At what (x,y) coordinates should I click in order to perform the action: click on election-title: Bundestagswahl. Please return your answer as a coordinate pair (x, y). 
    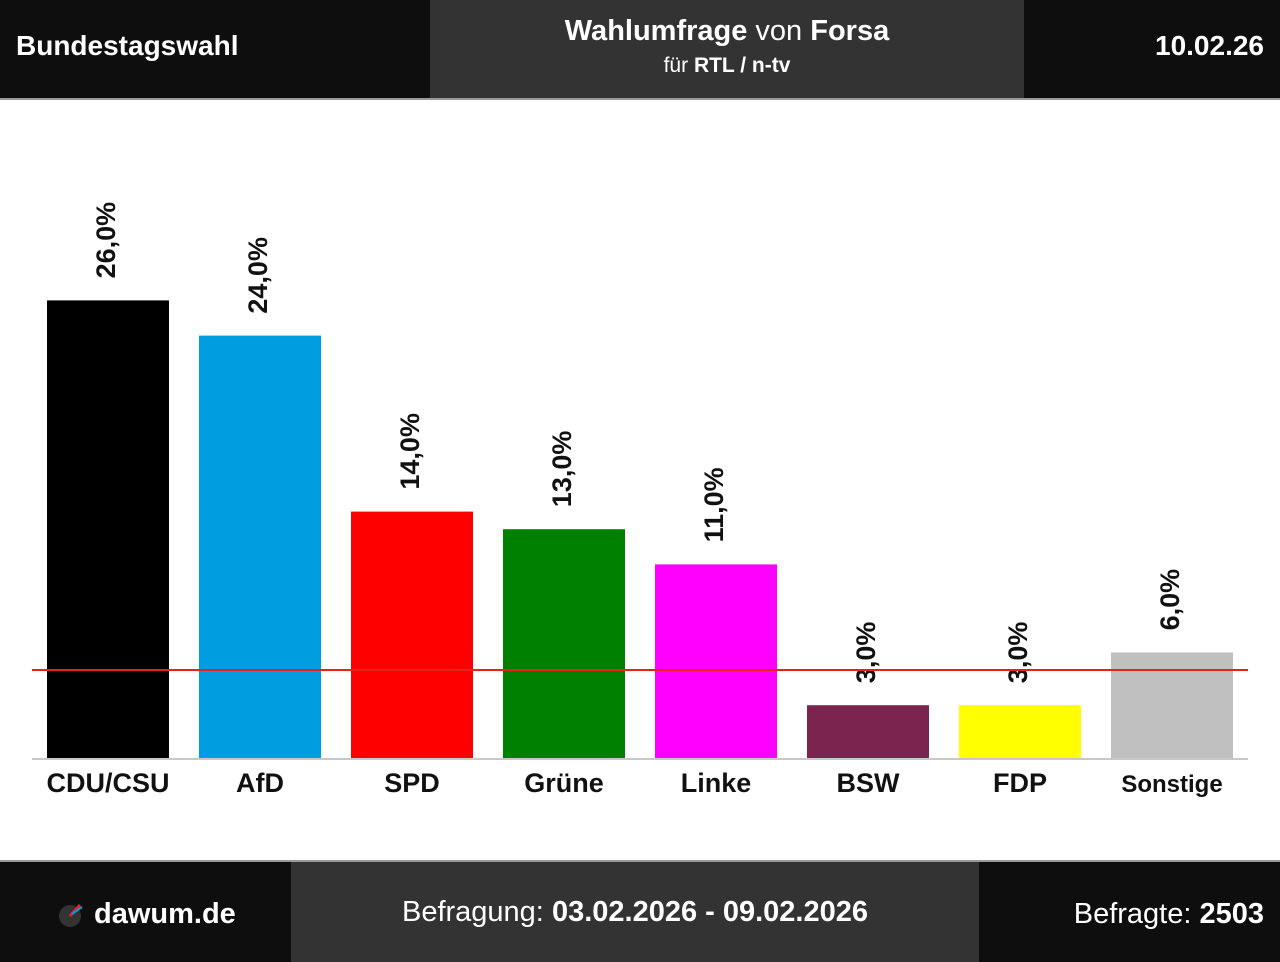
    Looking at the image, I should click on (127, 45).